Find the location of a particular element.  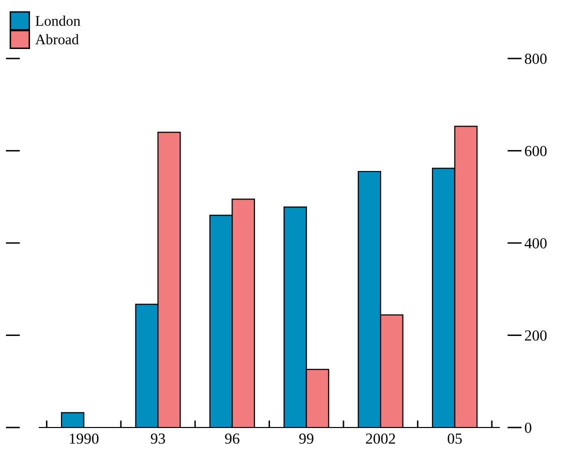

x-tick-label: 99 is located at coordinates (306, 439).